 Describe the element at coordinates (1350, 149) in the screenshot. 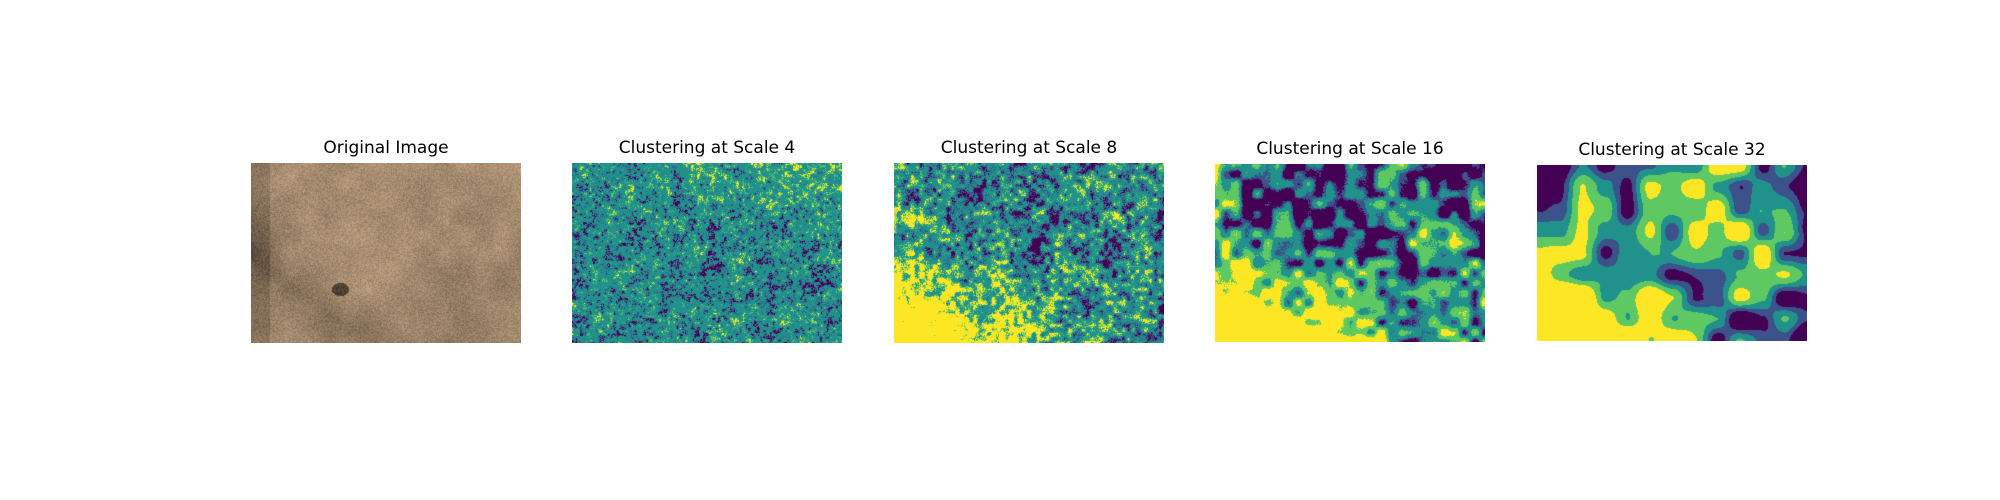

I see `panel-title: Clustering at Scale 16` at that location.